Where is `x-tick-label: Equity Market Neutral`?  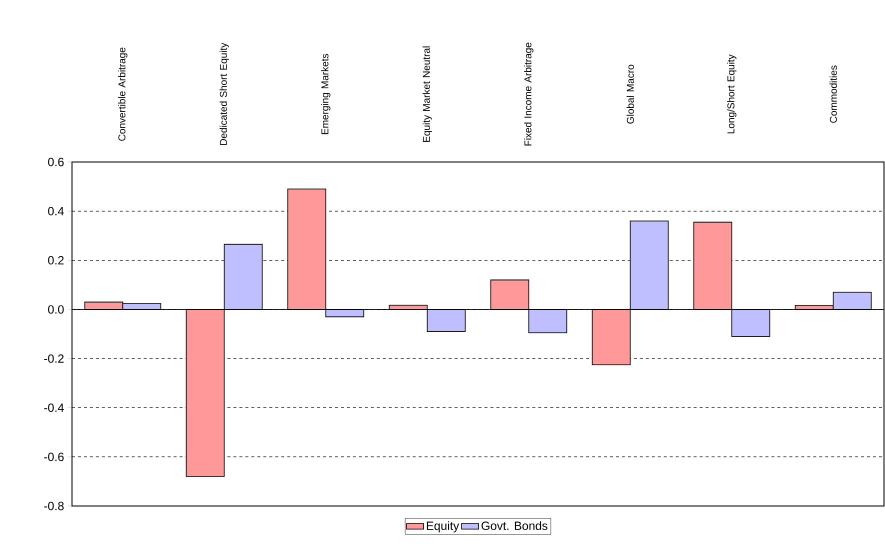
x-tick-label: Equity Market Neutral is located at coordinates (427, 94).